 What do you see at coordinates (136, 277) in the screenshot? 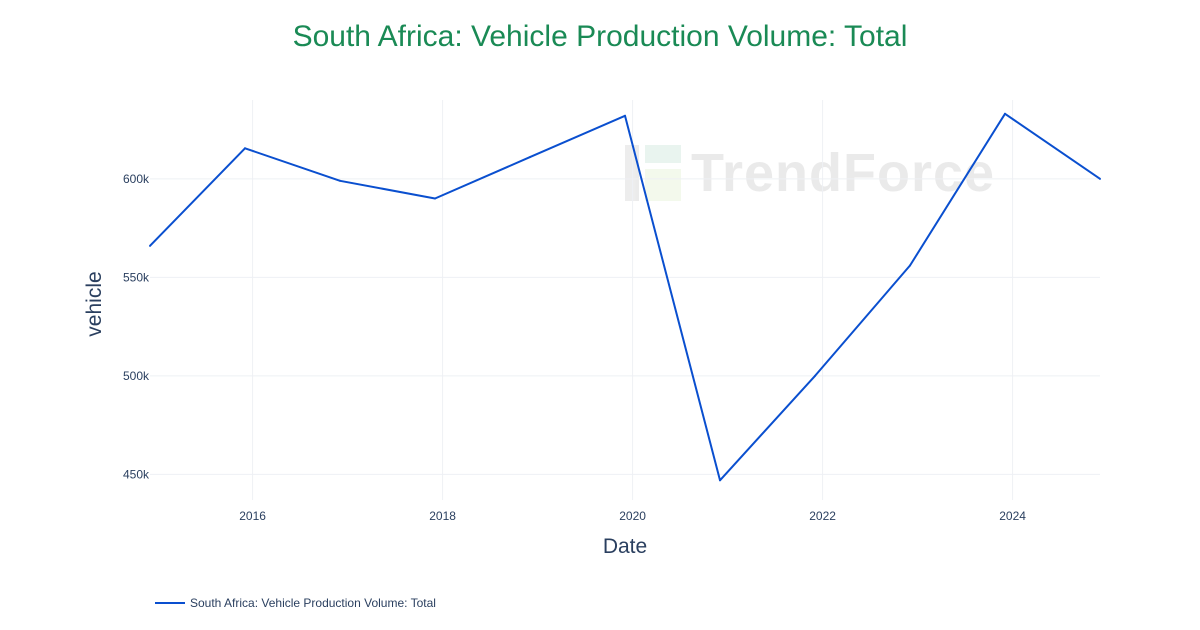
I see `y-tick-label: 550k` at bounding box center [136, 277].